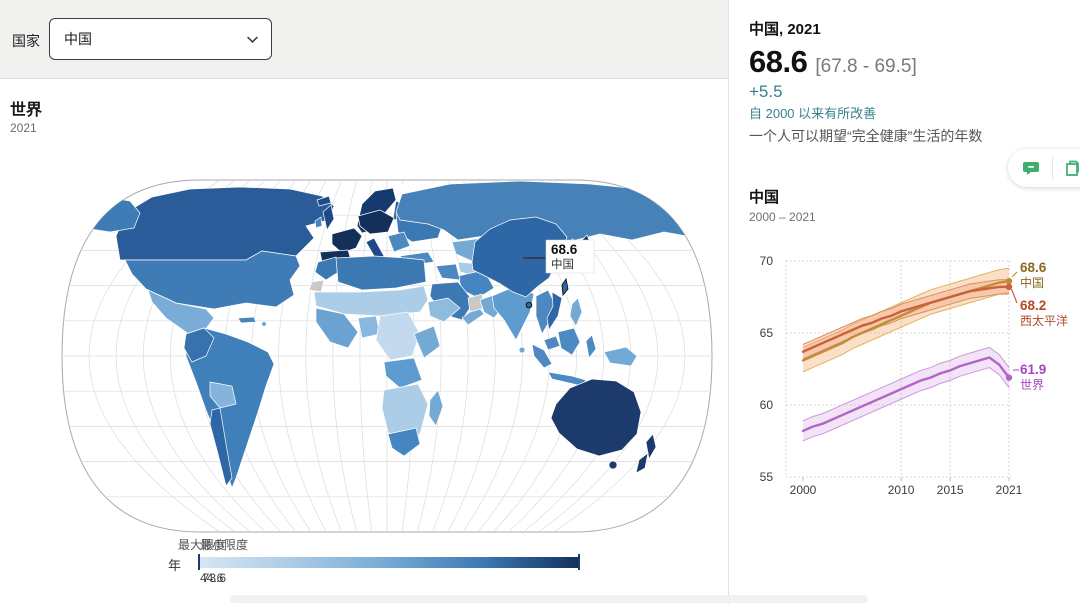 The width and height of the screenshot is (1080, 604). Describe the element at coordinates (337, 328) in the screenshot. I see `country-west-africa` at that location.